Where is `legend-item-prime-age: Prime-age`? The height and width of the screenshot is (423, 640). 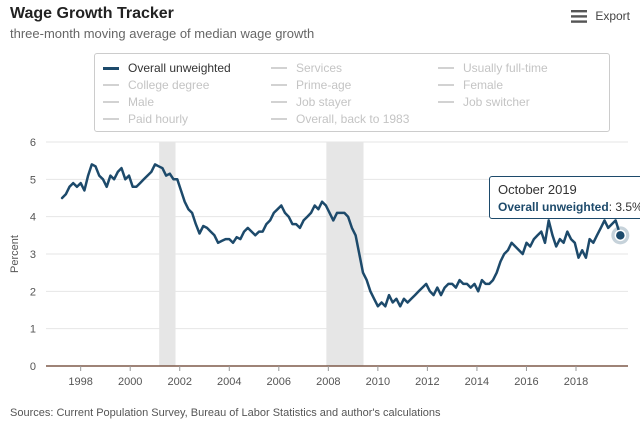 legend-item-prime-age: Prime-age is located at coordinates (311, 85).